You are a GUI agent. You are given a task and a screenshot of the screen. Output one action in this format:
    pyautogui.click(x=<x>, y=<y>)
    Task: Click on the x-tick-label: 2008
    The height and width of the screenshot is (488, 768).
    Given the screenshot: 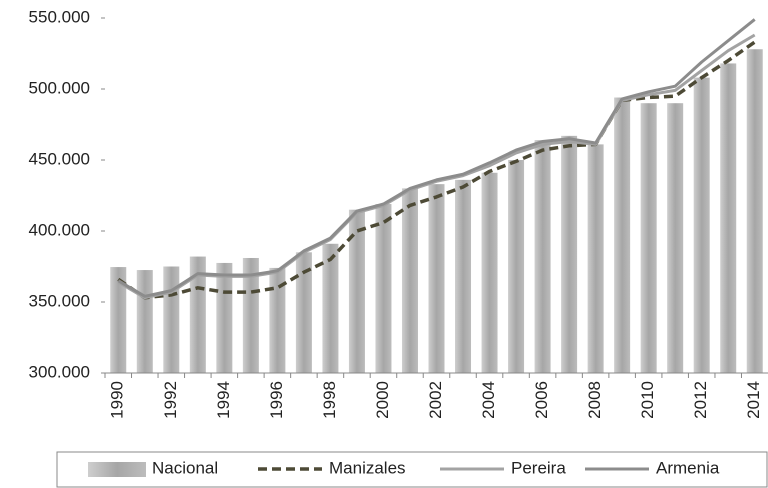 What is the action you would take?
    pyautogui.click(x=594, y=400)
    